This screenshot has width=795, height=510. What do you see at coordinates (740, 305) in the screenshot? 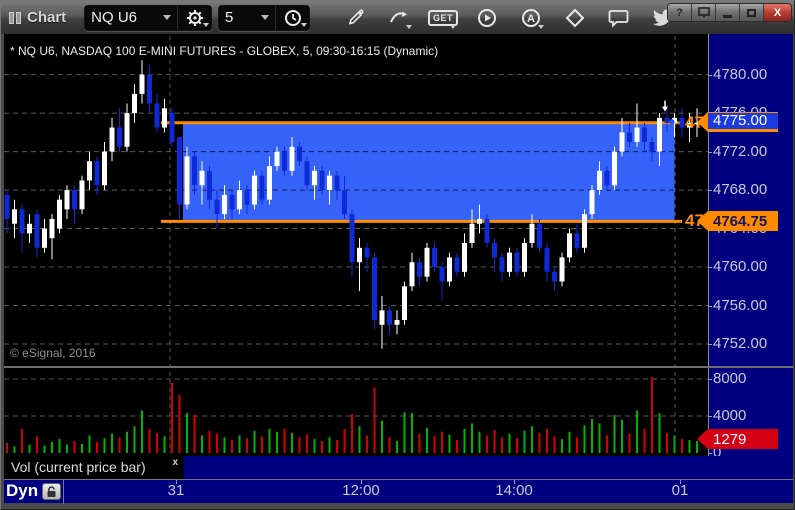
I see `price-tick-label: 4756.00` at bounding box center [740, 305].